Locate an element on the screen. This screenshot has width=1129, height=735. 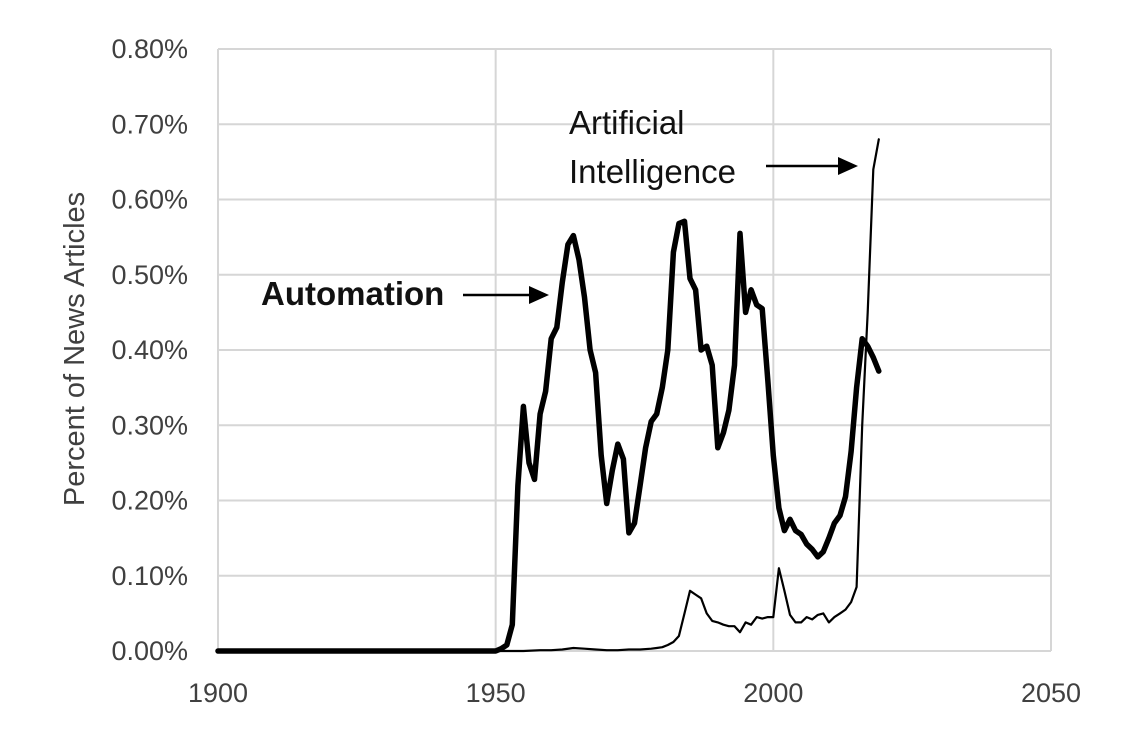
x-axis: 1900 1950 2000 2050 is located at coordinates (634, 693).